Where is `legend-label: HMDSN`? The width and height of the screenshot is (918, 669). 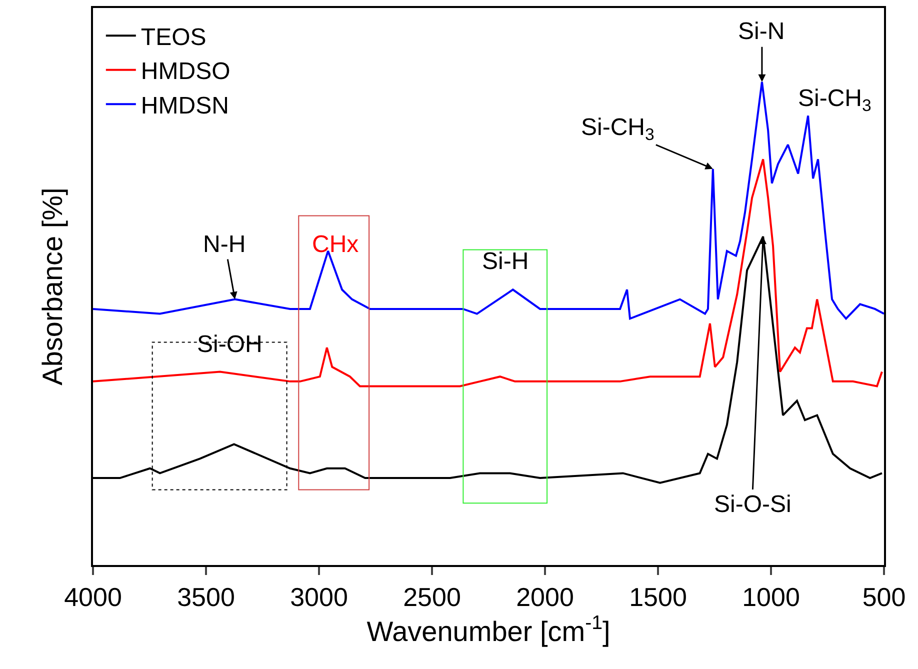 legend-label: HMDSN is located at coordinates (184, 106).